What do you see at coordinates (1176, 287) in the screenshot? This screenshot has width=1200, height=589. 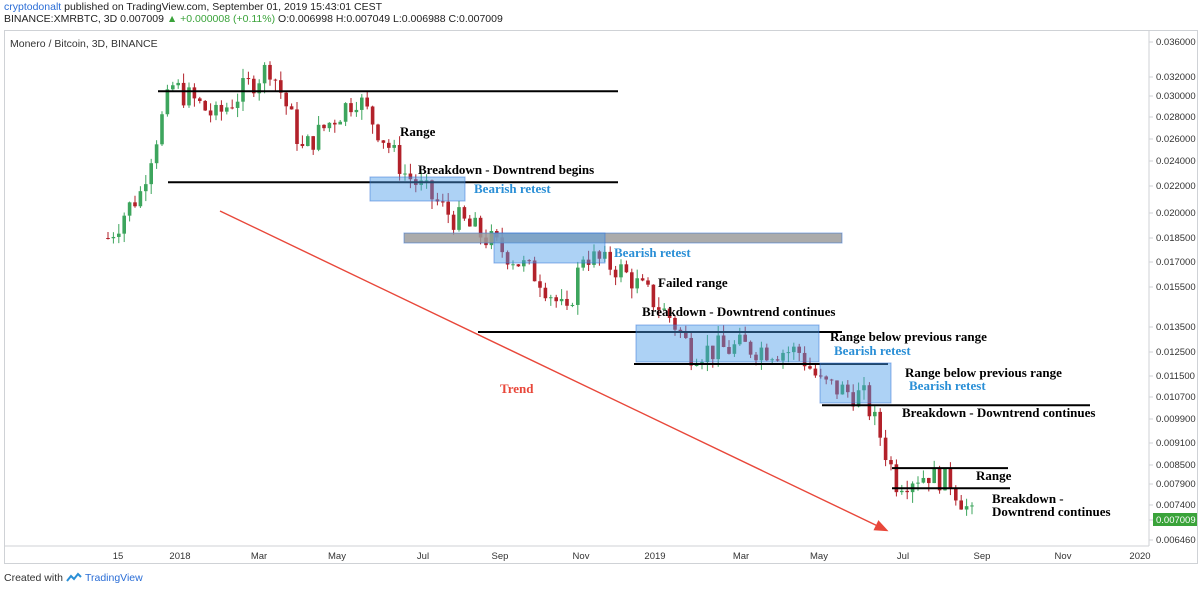 I see `y-tick-label: 0.015500` at bounding box center [1176, 287].